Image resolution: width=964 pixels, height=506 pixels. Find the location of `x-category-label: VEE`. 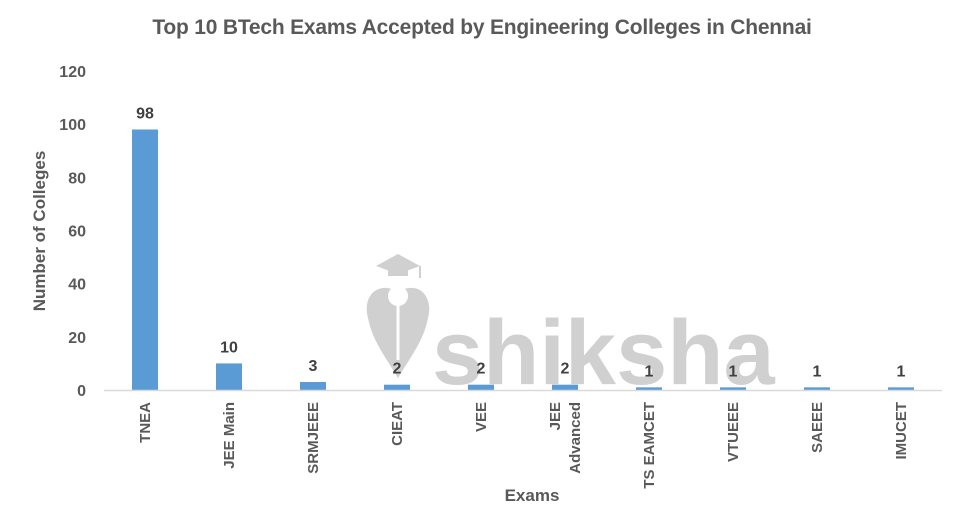

x-category-label: VEE is located at coordinates (481, 417).